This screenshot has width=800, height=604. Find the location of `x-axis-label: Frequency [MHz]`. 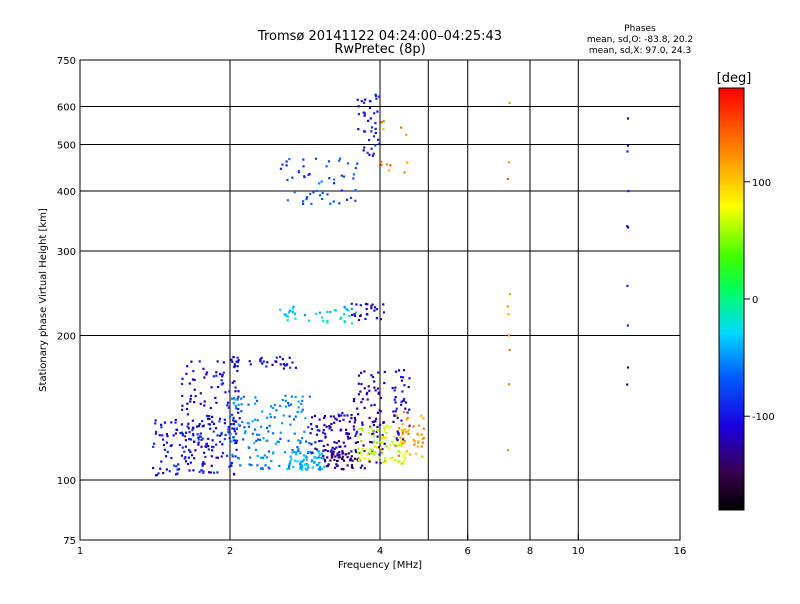

x-axis-label: Frequency [MHz] is located at coordinates (380, 565).